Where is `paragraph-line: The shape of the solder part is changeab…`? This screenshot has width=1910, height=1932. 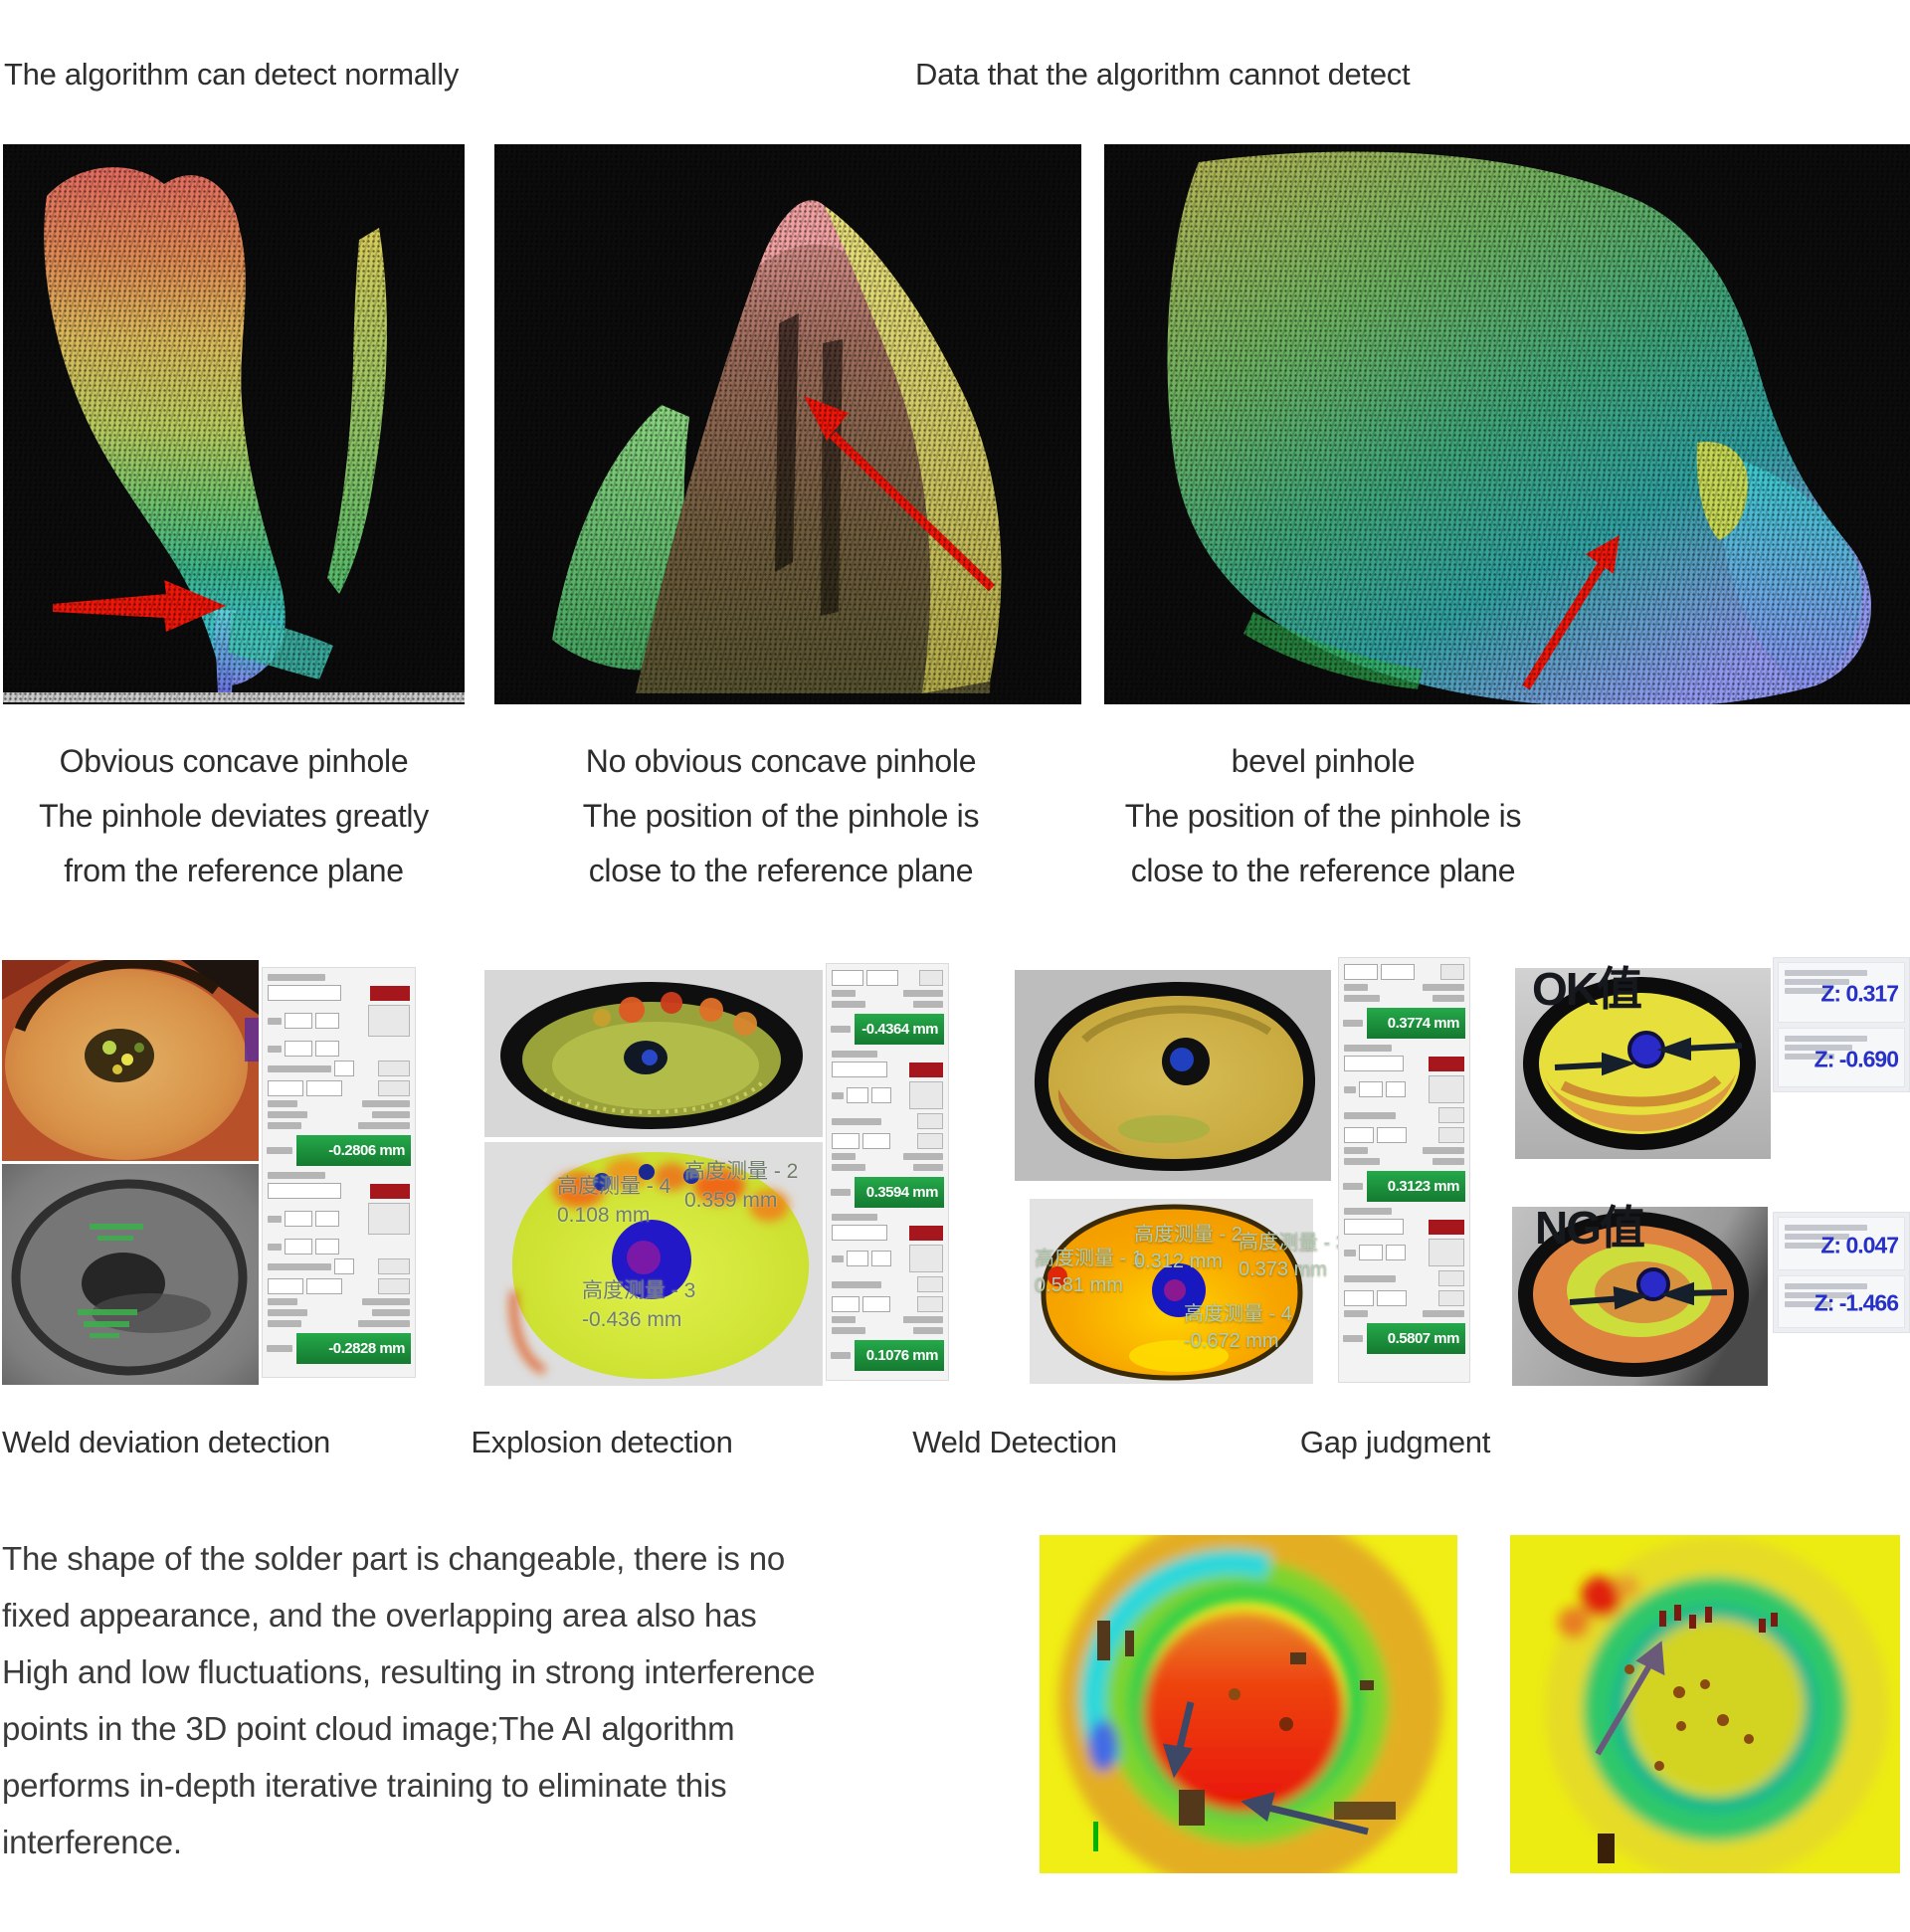
paragraph-line: The shape of the solder part is changeab… is located at coordinates (394, 1558).